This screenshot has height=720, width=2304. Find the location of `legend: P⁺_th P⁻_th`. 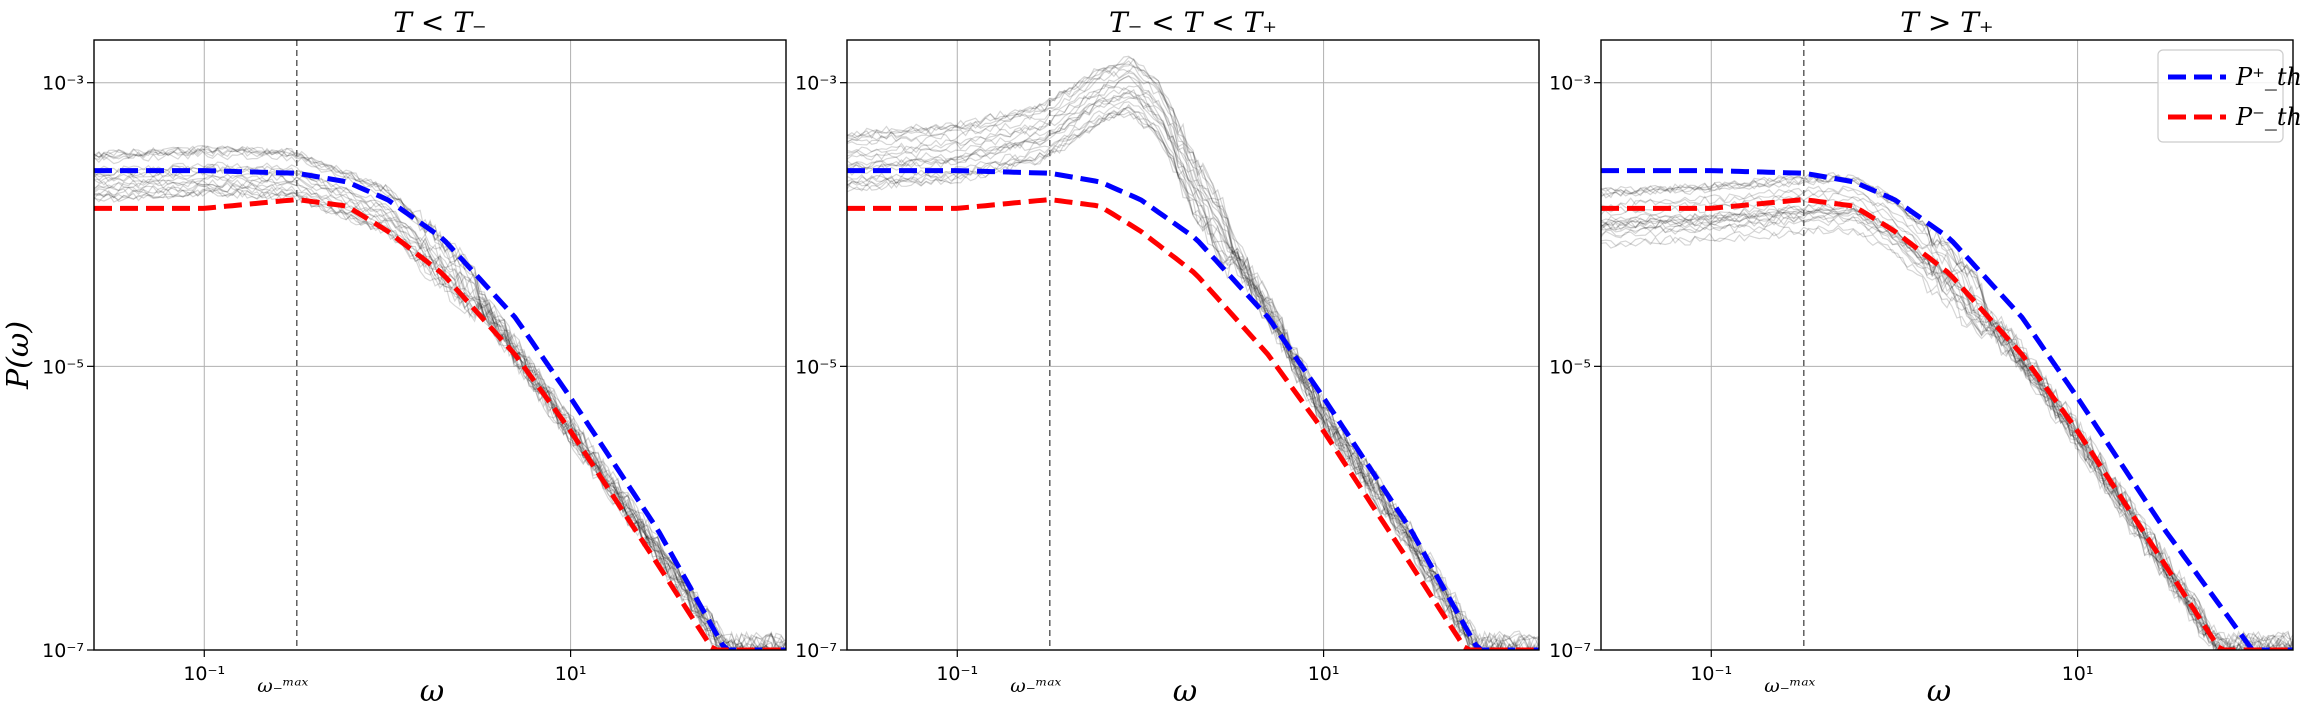

legend: P⁺_th P⁻_th is located at coordinates (2229, 96).